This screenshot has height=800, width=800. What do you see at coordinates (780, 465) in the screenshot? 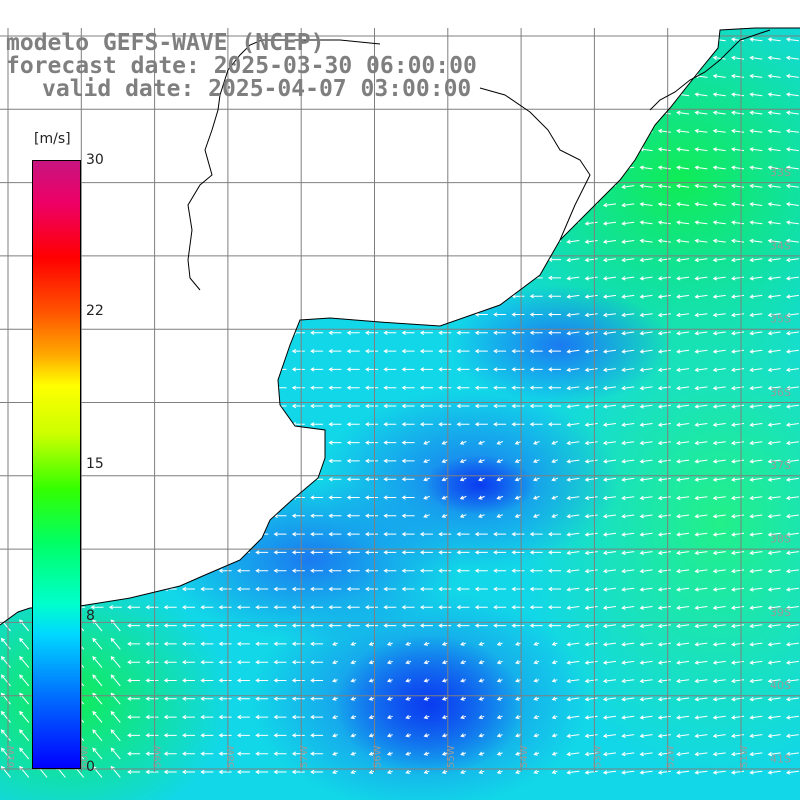
I see `latitude-label: 37S` at bounding box center [780, 465].